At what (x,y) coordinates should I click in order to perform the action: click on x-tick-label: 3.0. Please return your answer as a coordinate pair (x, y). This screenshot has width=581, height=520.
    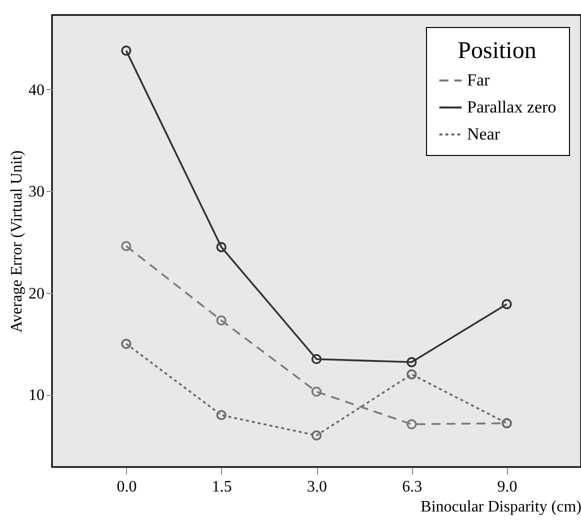
    Looking at the image, I should click on (317, 487).